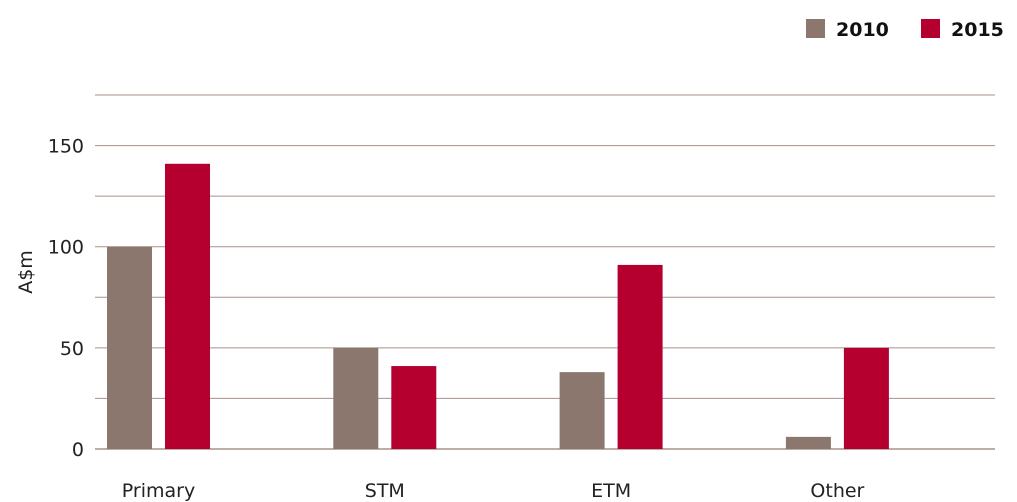  I want to click on legend-label-2015: 2015, so click(977, 30).